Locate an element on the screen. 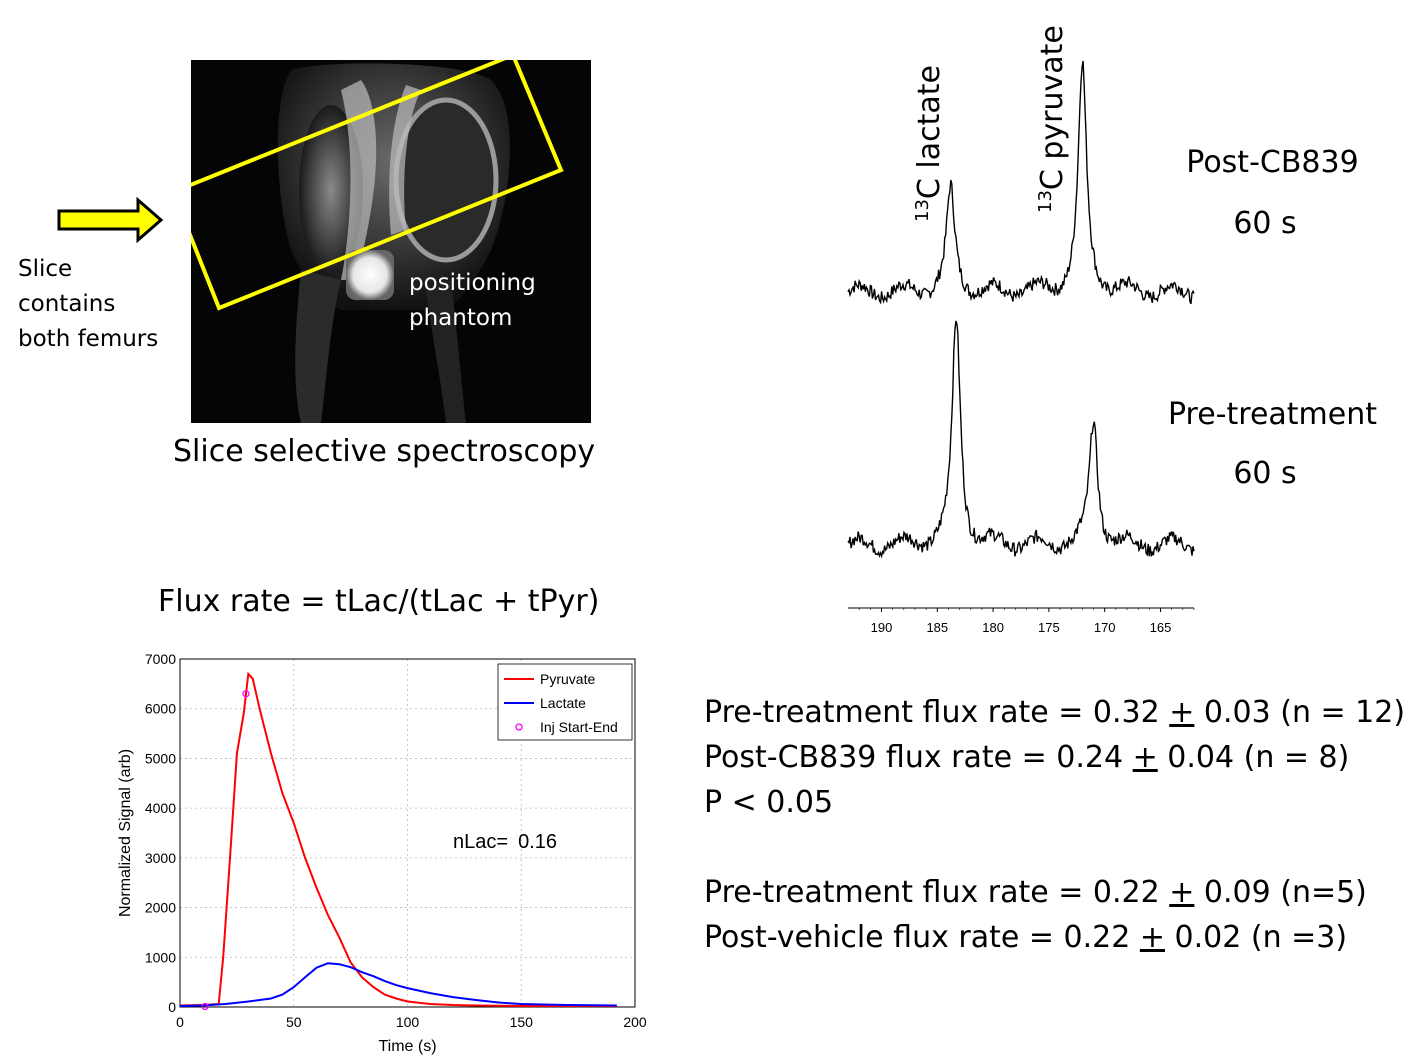  legend-label: Lactate is located at coordinates (563, 703).